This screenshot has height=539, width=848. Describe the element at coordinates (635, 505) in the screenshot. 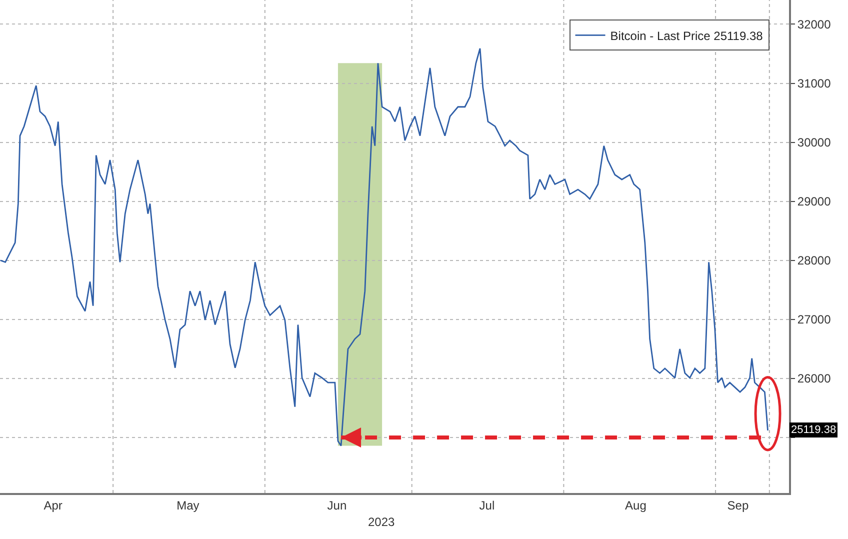

I see `x-tick-label: Aug` at that location.